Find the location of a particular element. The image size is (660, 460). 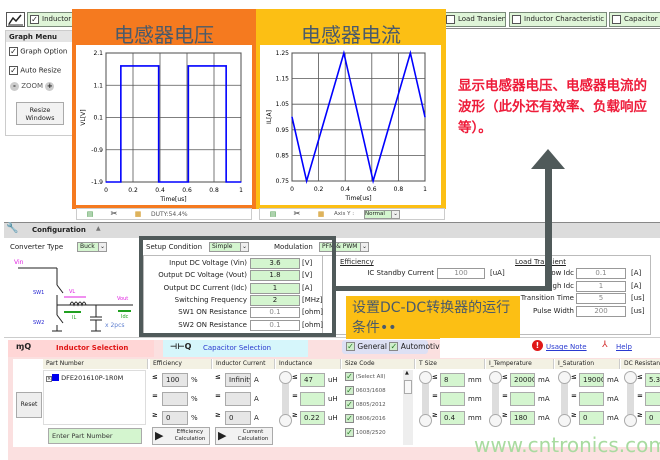

load-transient-input: 0.1 is located at coordinates (601, 273).